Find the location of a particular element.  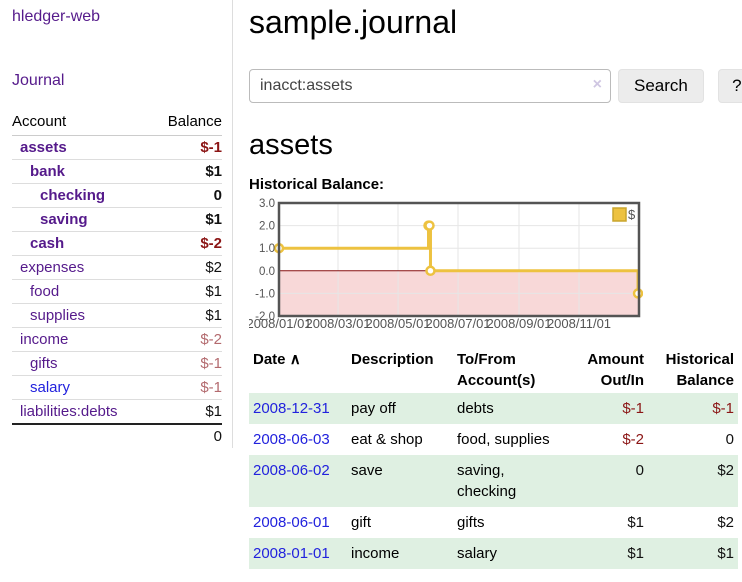

search-form: × Search ? is located at coordinates (495, 86).